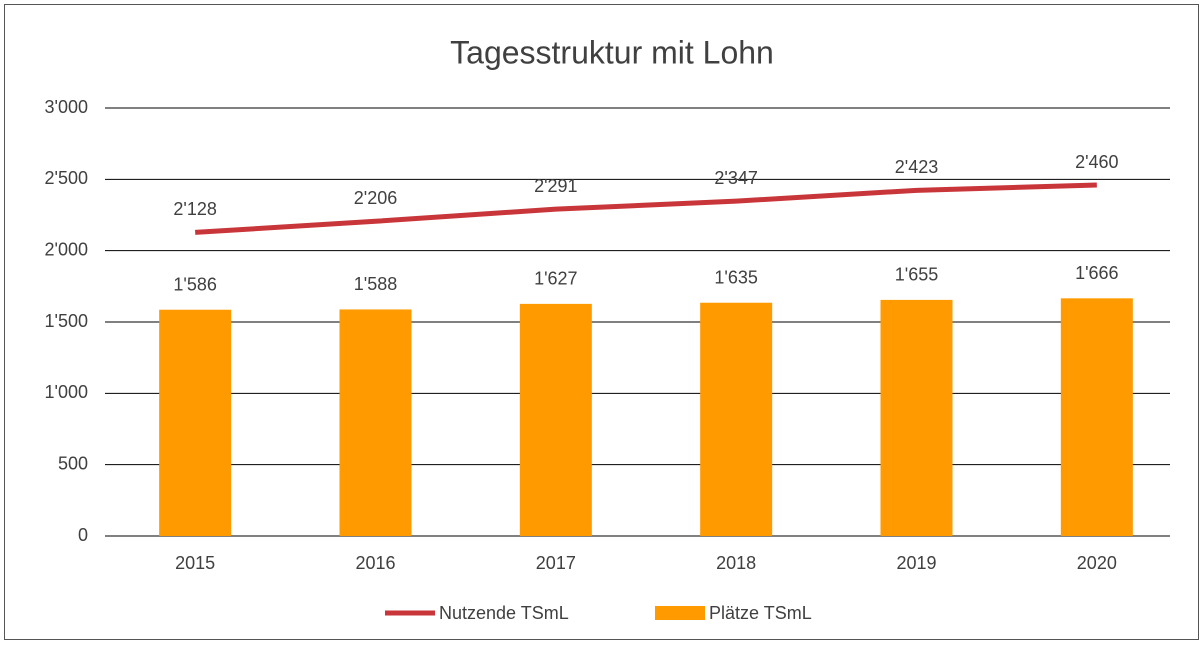  What do you see at coordinates (555, 279) in the screenshot?
I see `data-label: 1'627` at bounding box center [555, 279].